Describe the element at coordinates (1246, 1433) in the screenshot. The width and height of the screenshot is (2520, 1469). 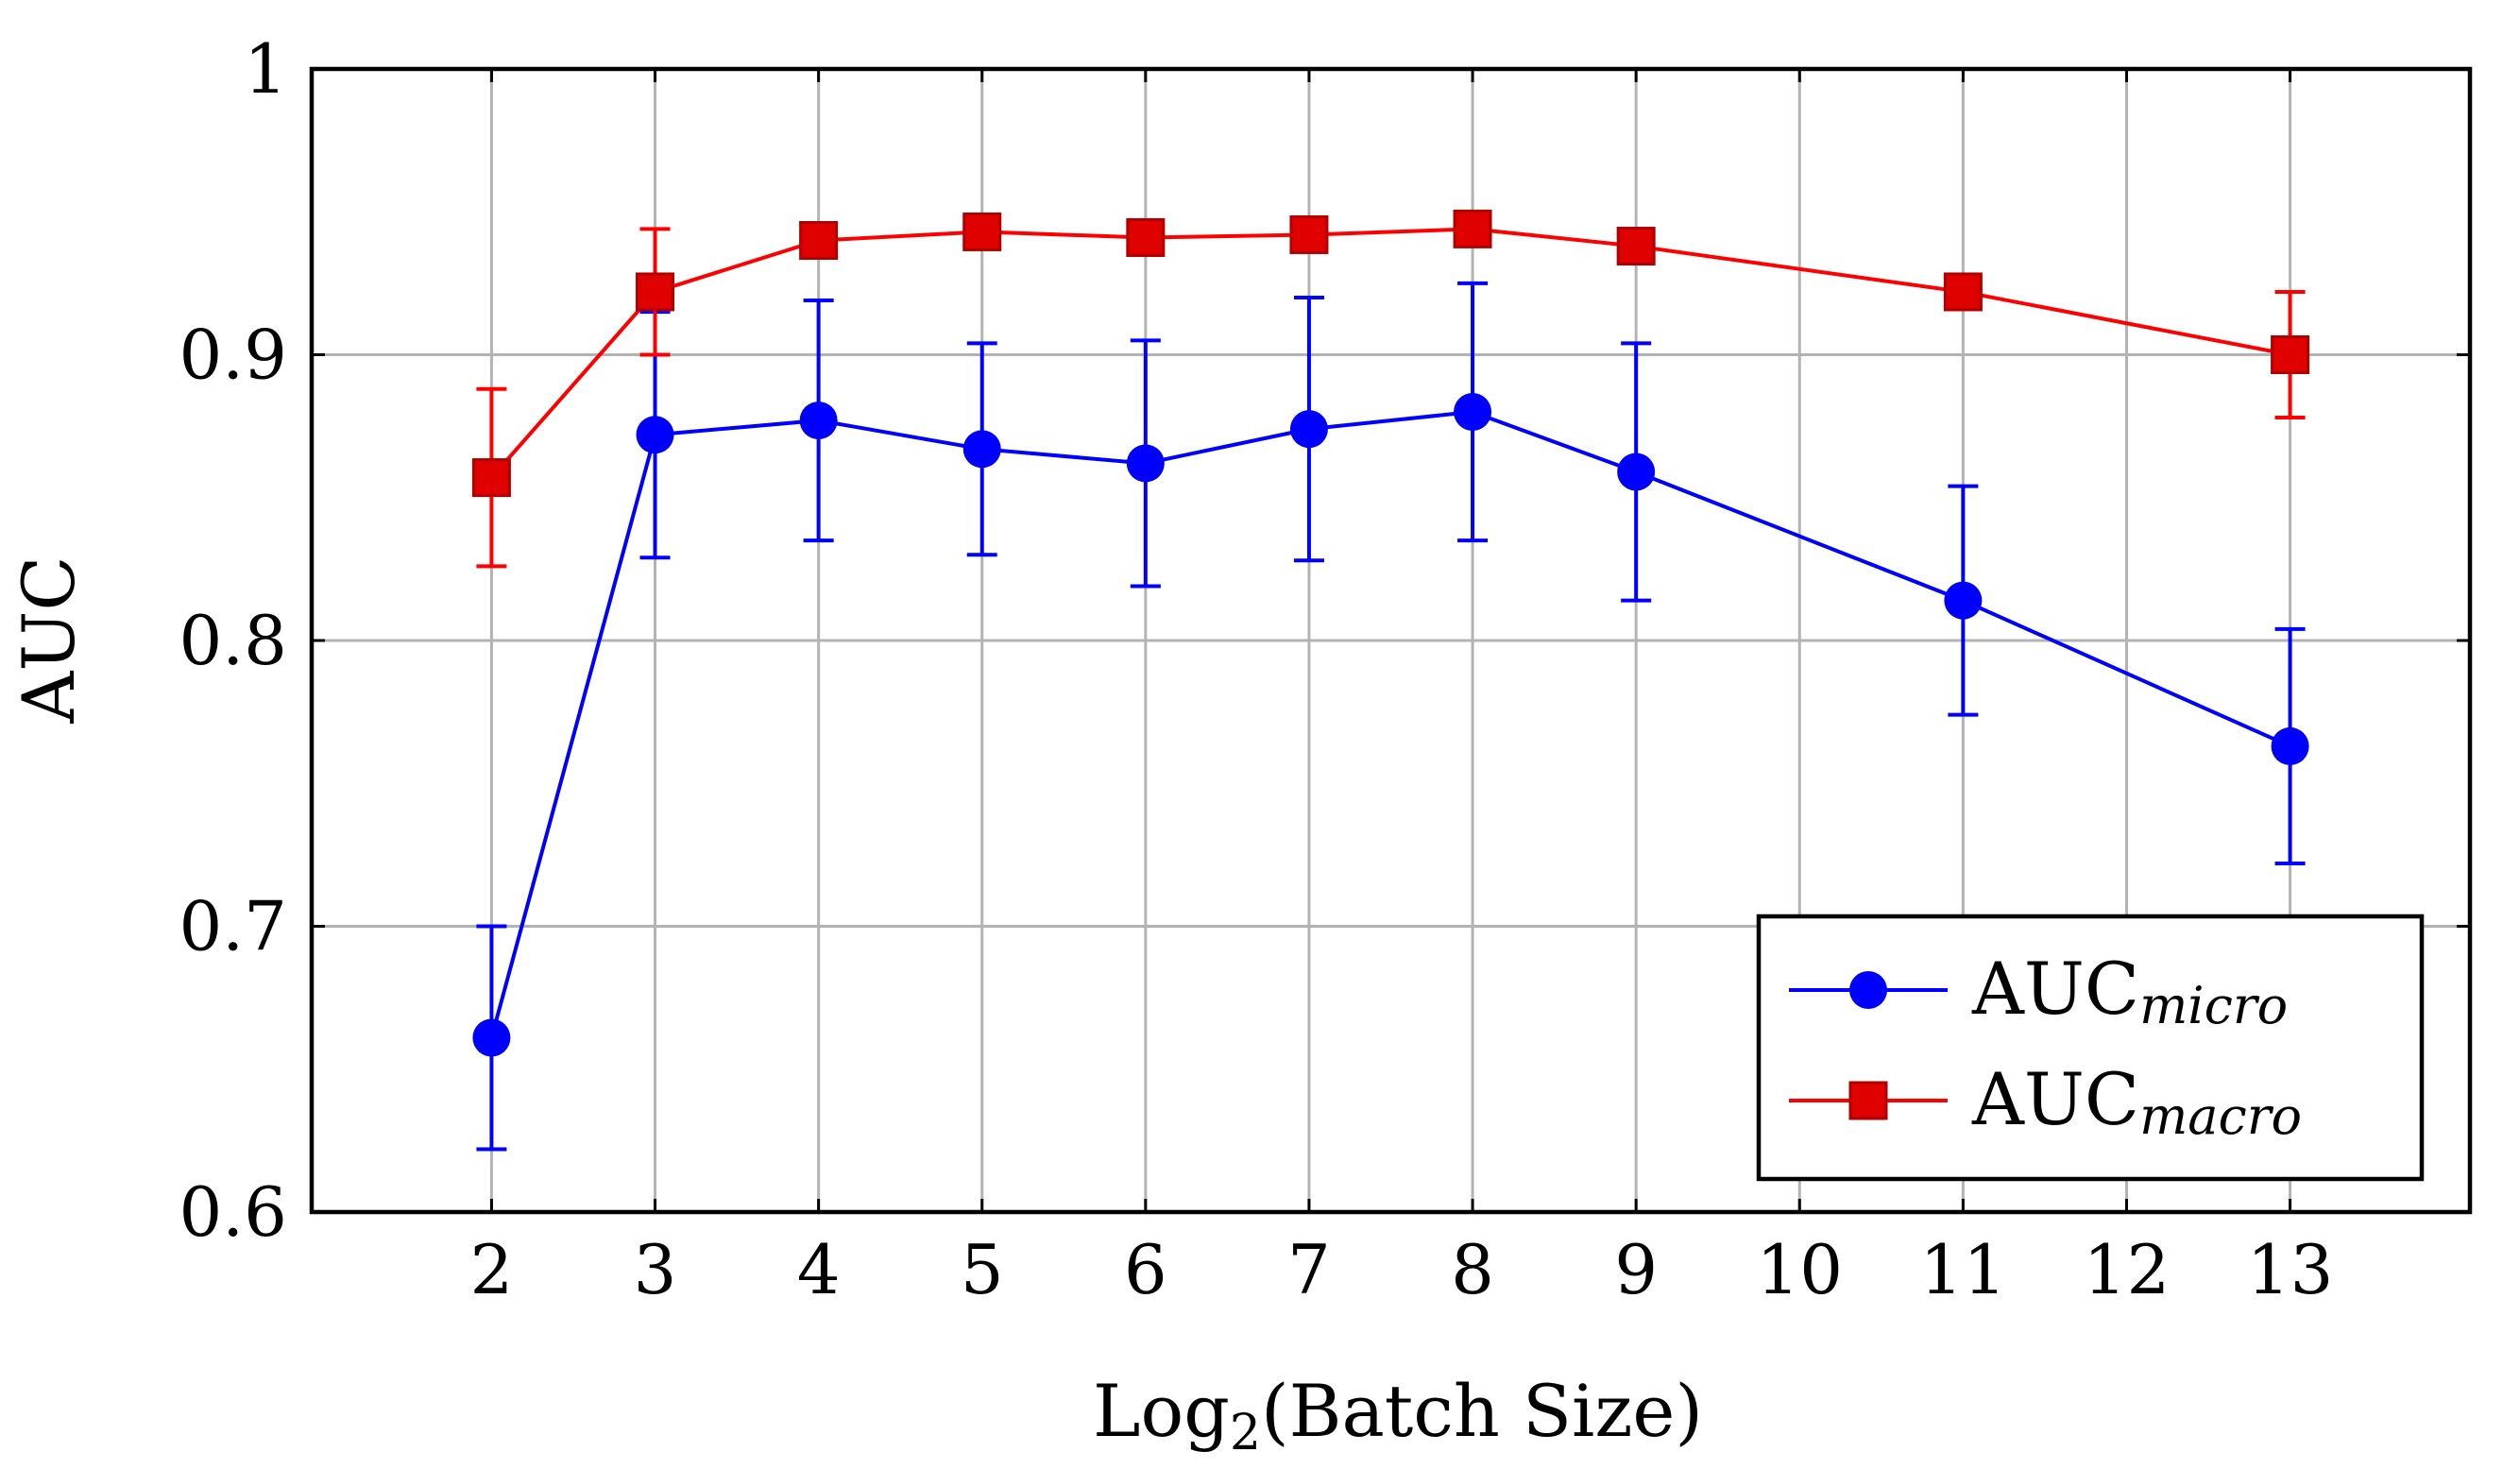
I see `x-axis-title-subscript: 2` at that location.